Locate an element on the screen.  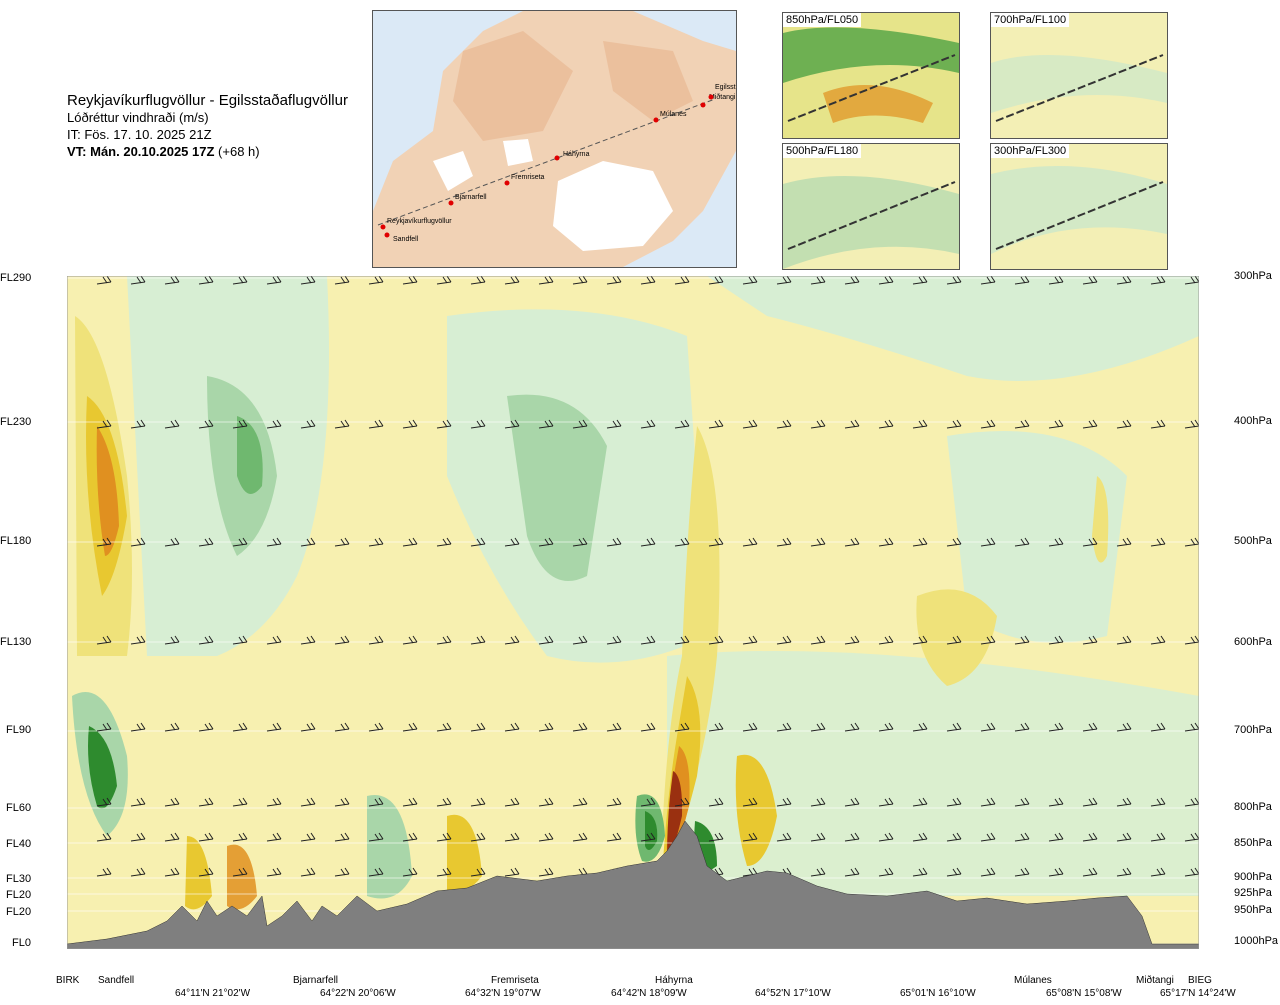
field-up-left-core is located at coordinates (107, 491).